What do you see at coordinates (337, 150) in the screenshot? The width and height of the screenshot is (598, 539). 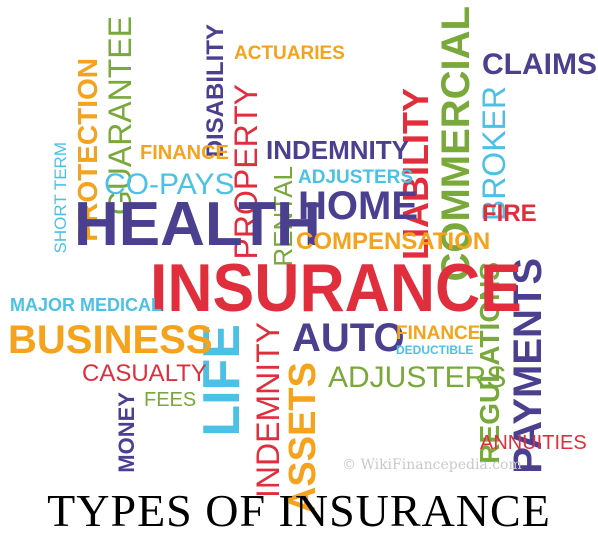 I see `word-indemnity-top: INDEMNITY` at bounding box center [337, 150].